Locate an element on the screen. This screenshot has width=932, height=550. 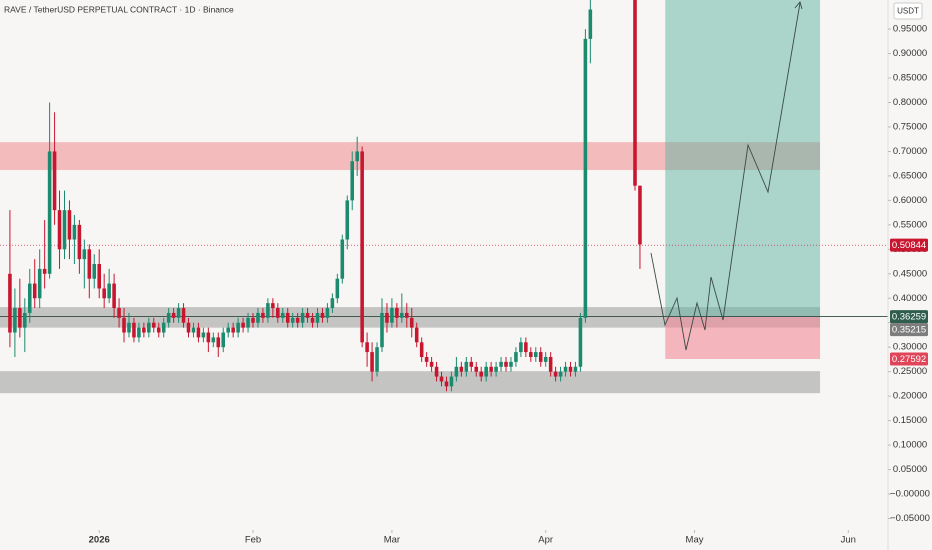
currency-box is located at coordinates (908, 11).